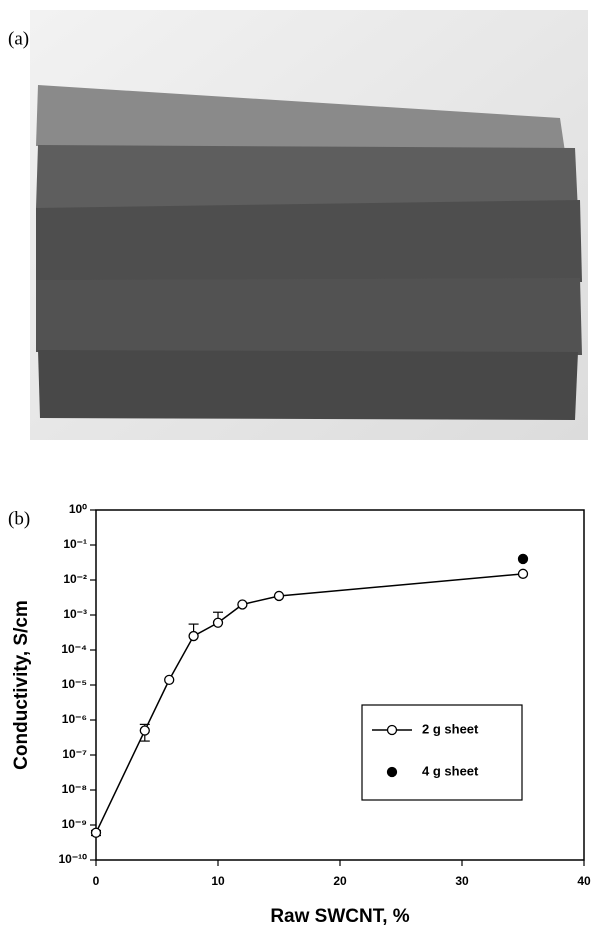 This screenshot has width=599, height=930. Describe the element at coordinates (584, 881) in the screenshot. I see `x-tick-label: 40` at that location.